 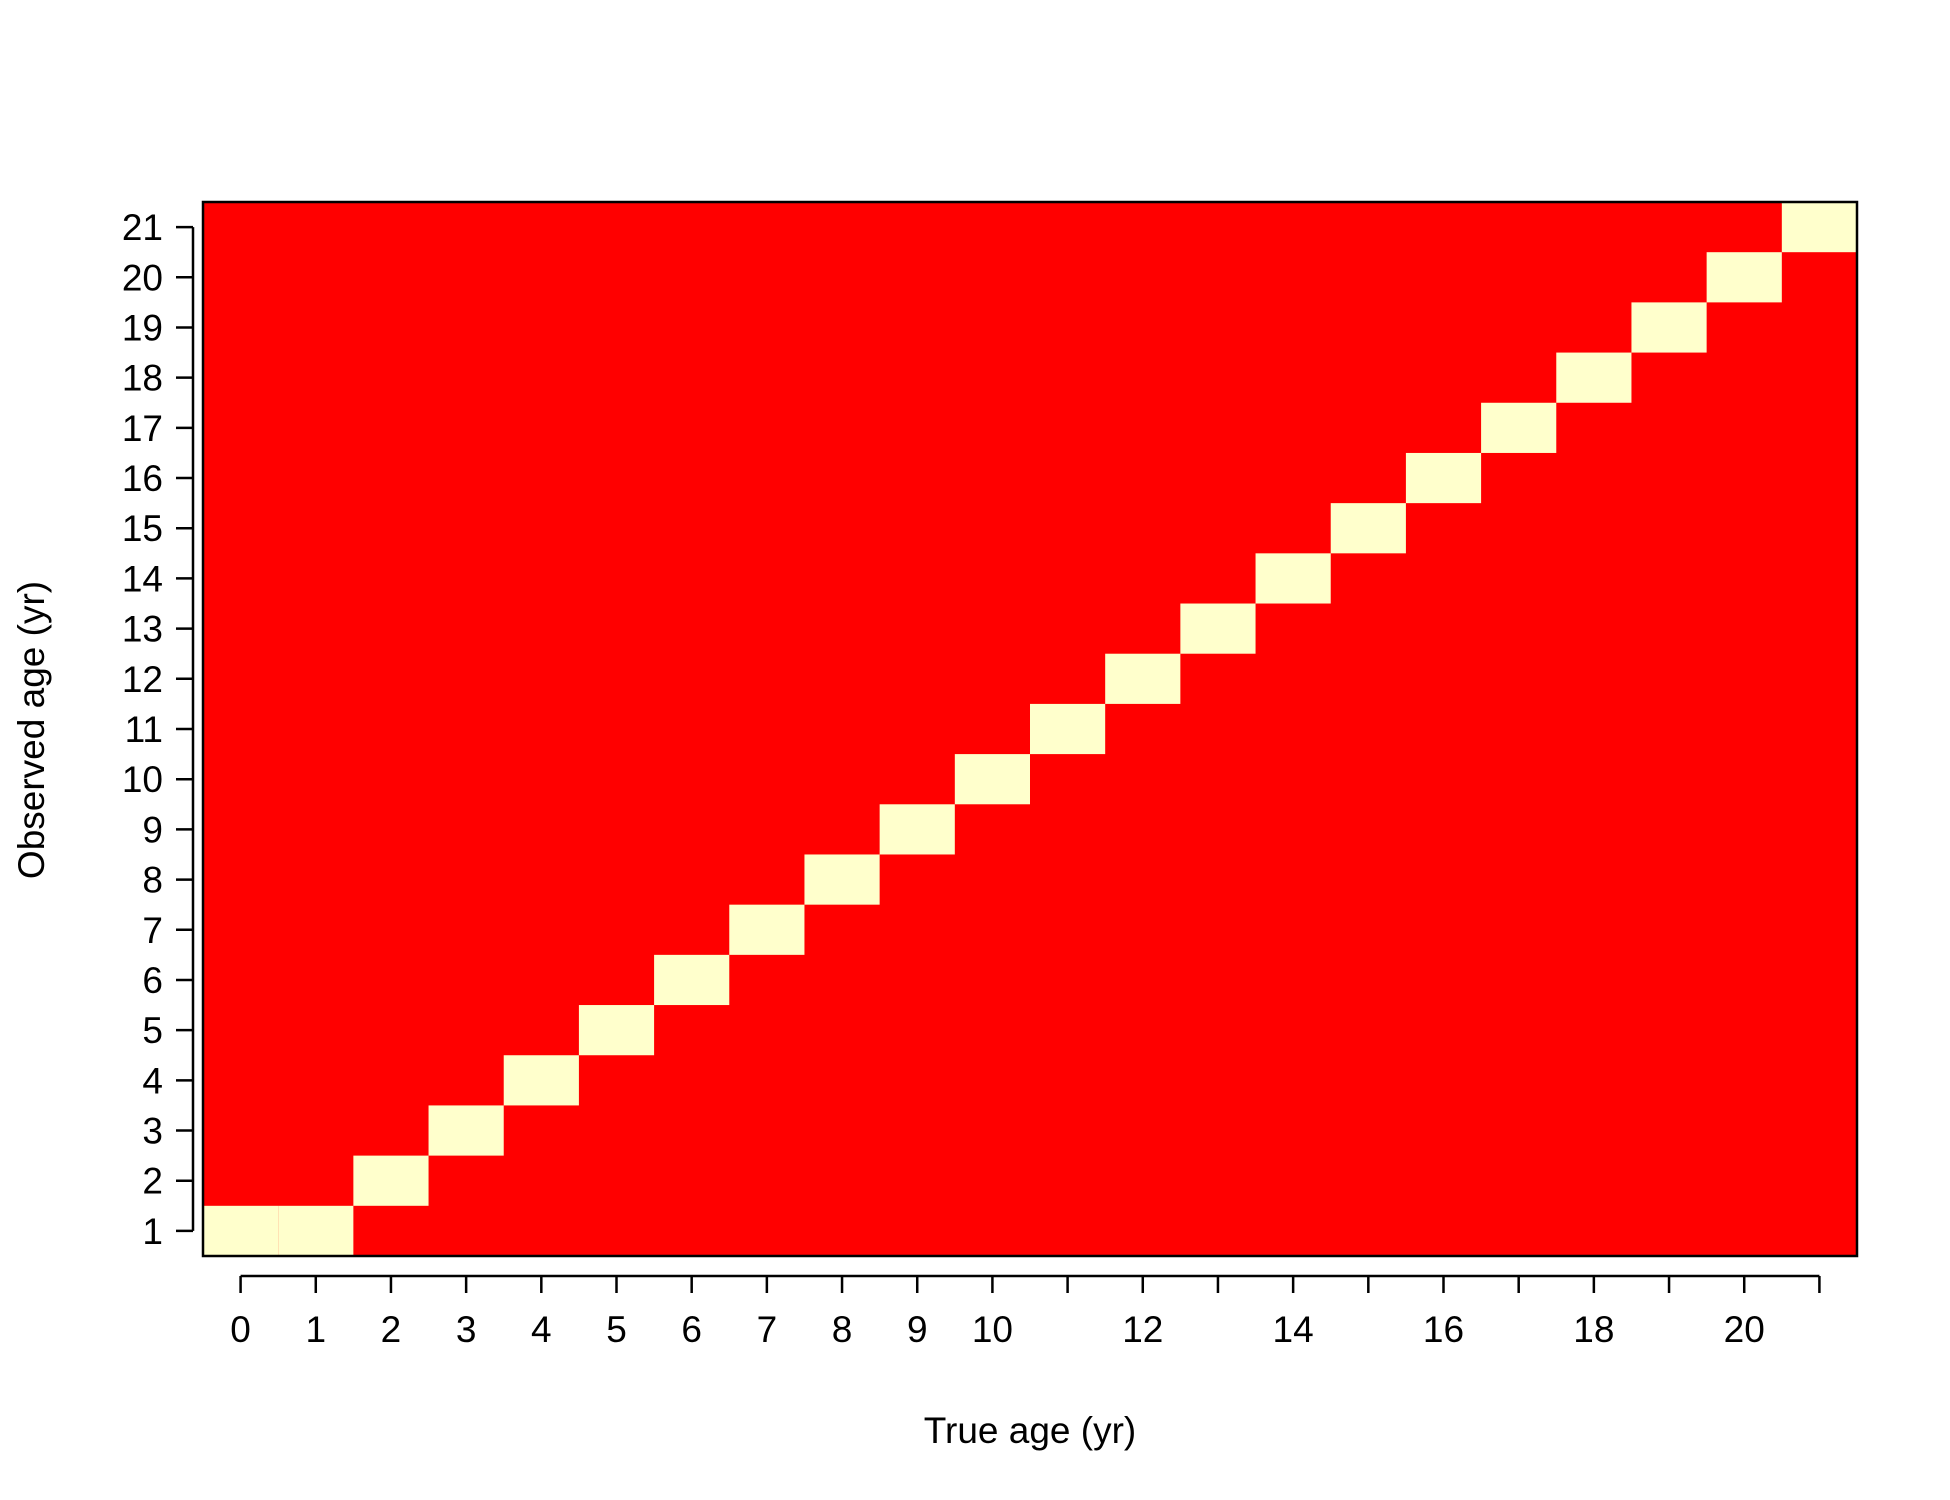 What do you see at coordinates (31, 730) in the screenshot?
I see `y-axis-label: Observed age (yr)` at bounding box center [31, 730].